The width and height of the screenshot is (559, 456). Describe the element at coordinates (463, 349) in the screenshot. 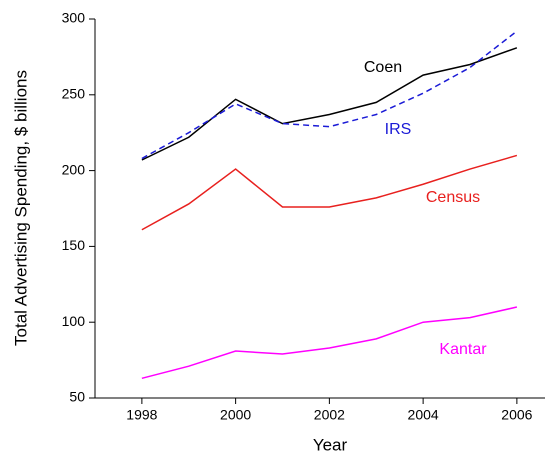

I see `series-label: Kantar` at that location.